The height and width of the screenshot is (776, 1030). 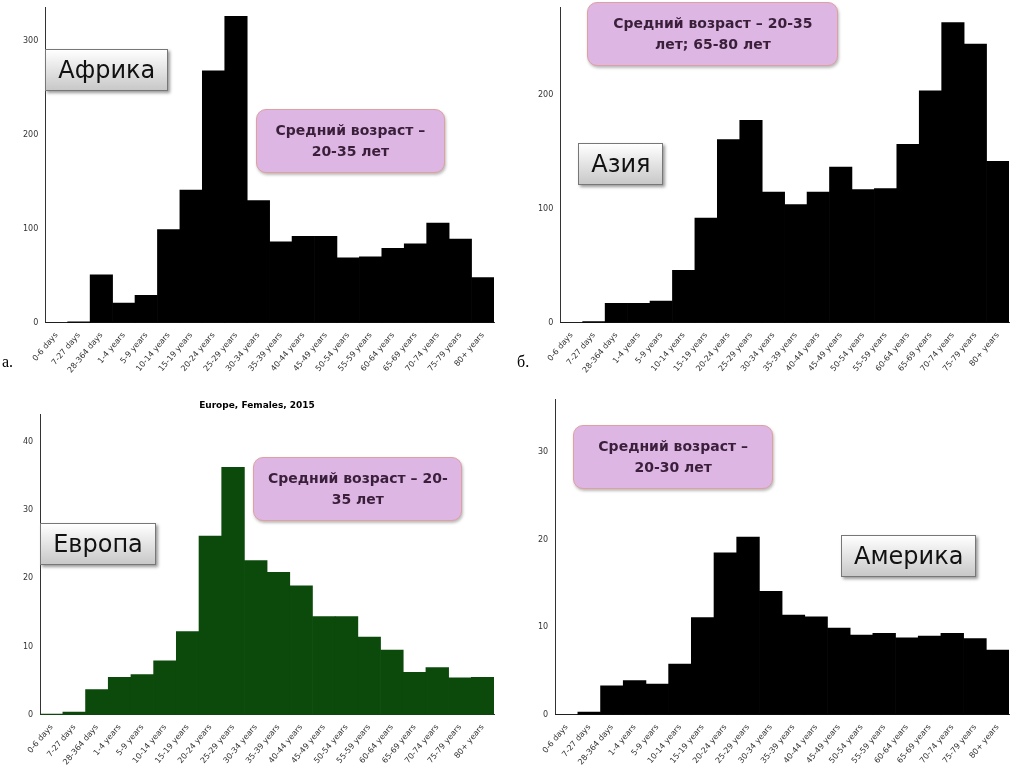 What do you see at coordinates (257, 404) in the screenshot?
I see `chart-title: Europe, Females, 2015` at bounding box center [257, 404].